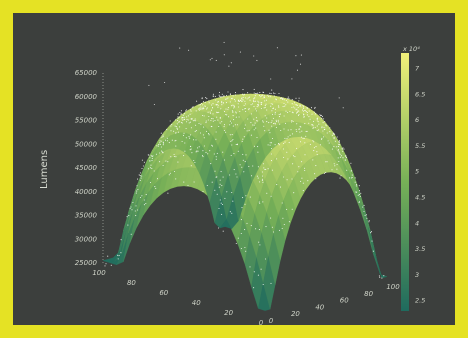 Image resolution: width=468 pixels, height=338 pixels. Describe the element at coordinates (86, 263) in the screenshot. I see `z-tick-label: 25000` at that location.